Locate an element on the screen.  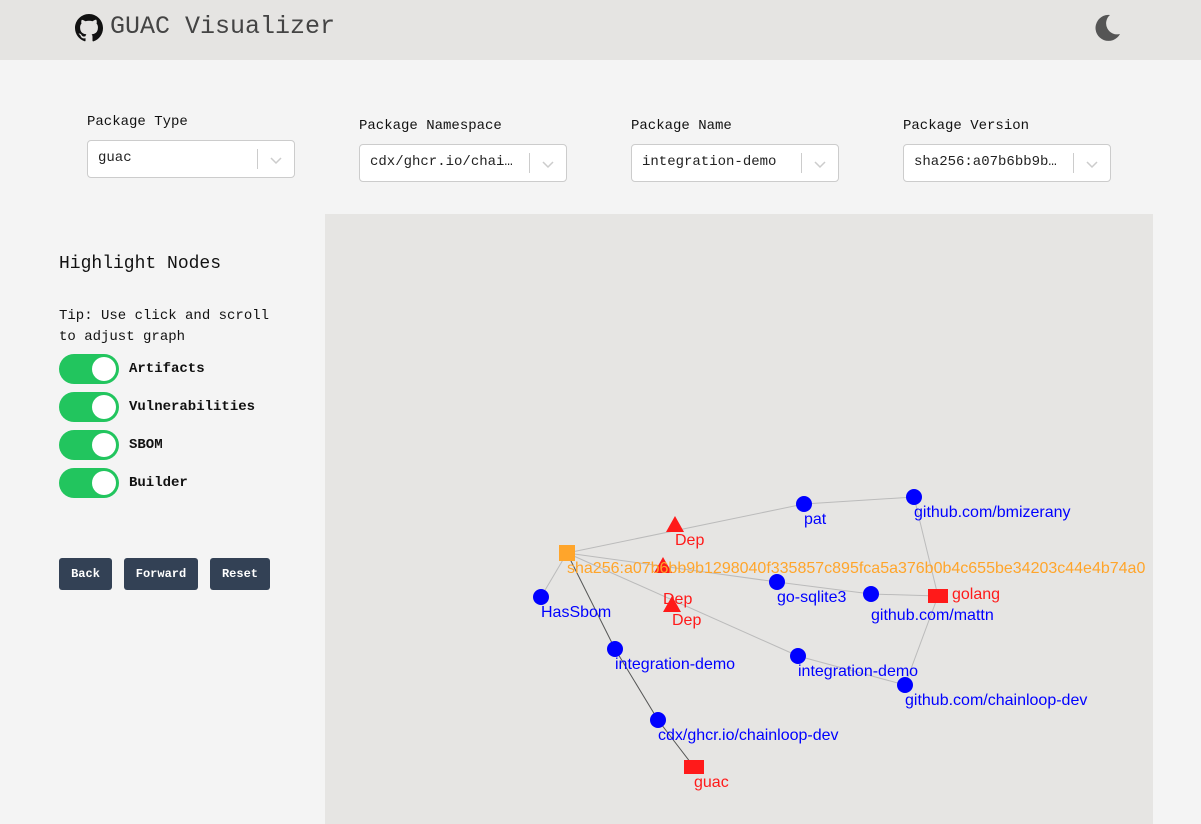
graph-node-label: golang is located at coordinates (976, 594).